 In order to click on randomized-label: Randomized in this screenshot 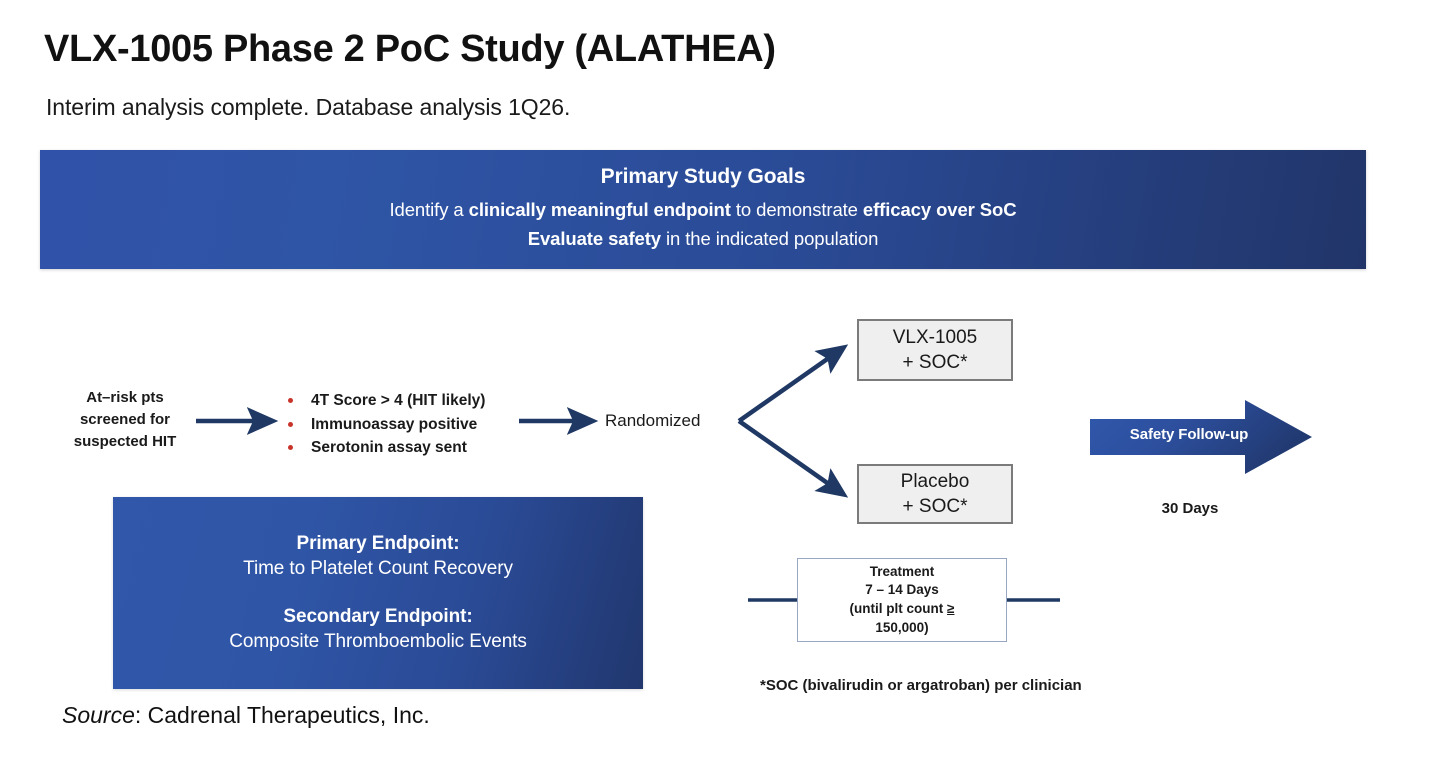, I will do `click(653, 420)`.